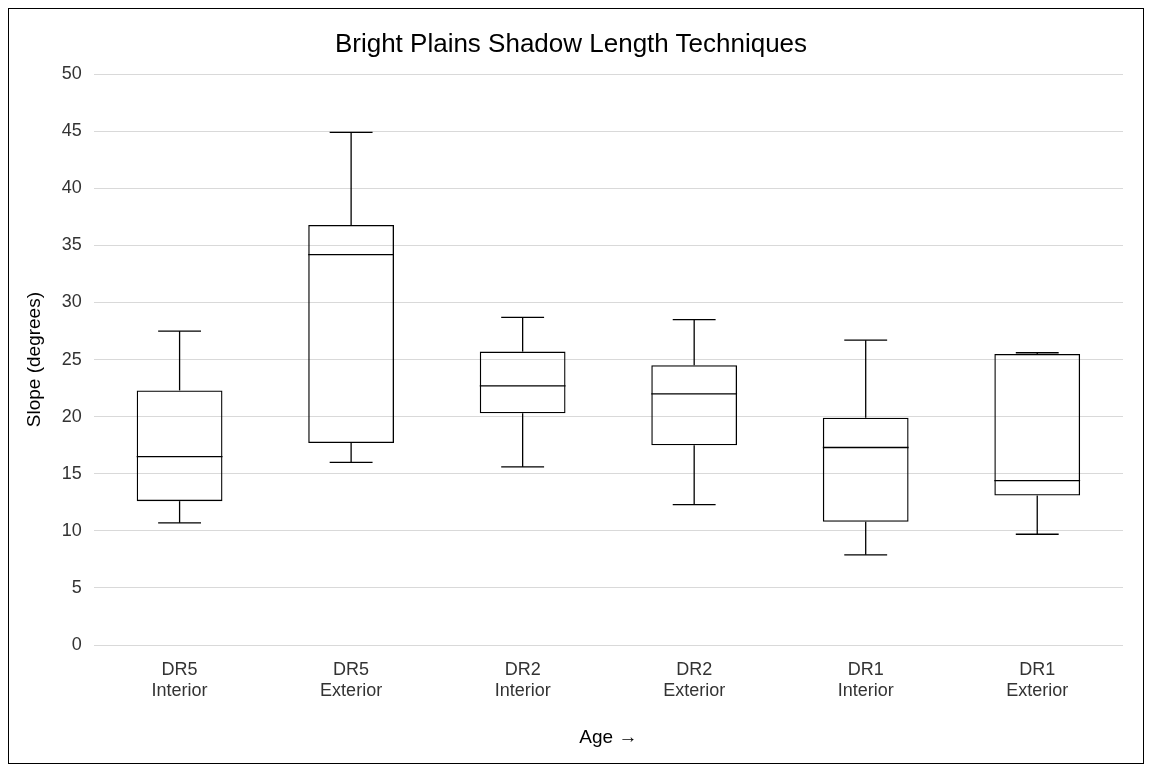 The image size is (1154, 774). I want to click on x-axis-title: Age →, so click(608, 736).